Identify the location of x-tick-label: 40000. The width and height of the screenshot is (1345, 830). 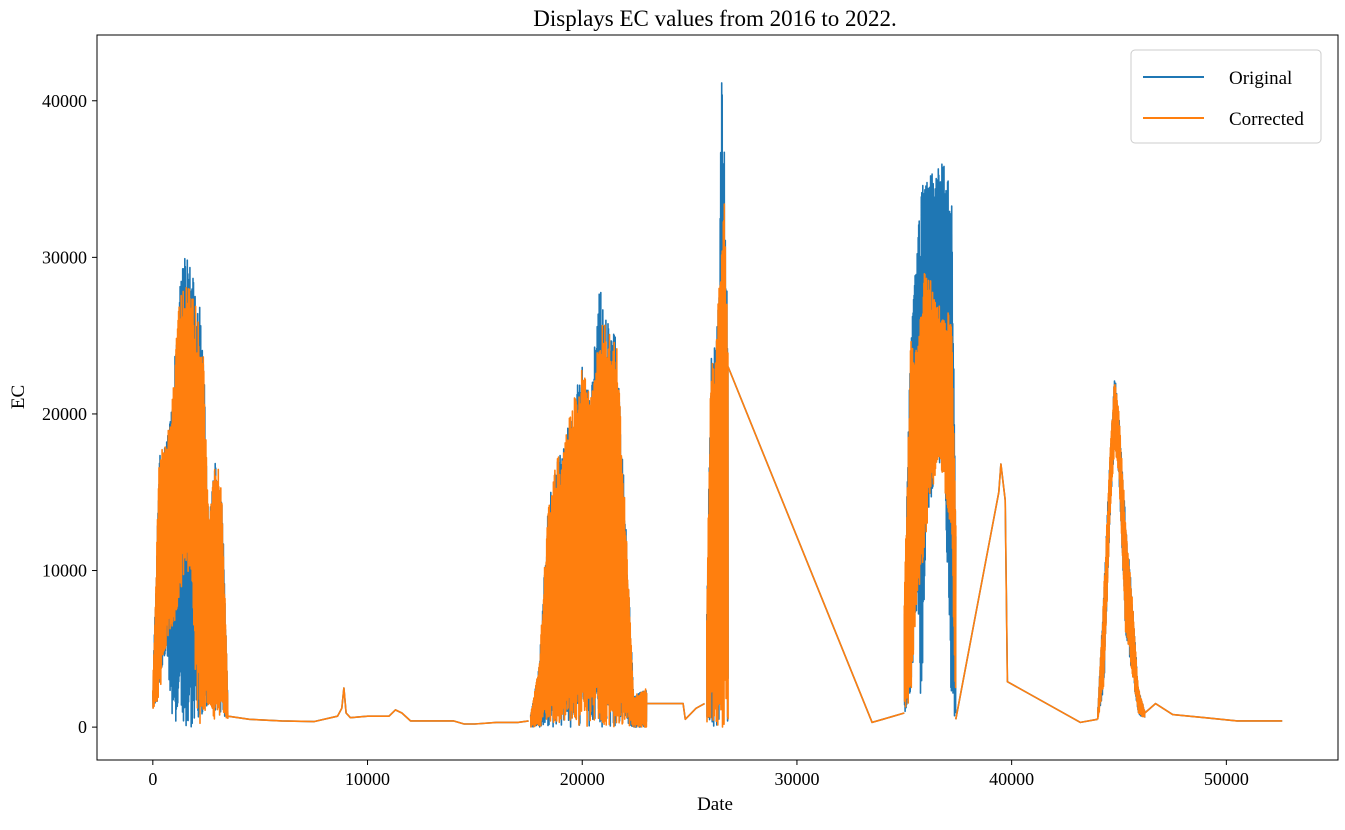
(1011, 779).